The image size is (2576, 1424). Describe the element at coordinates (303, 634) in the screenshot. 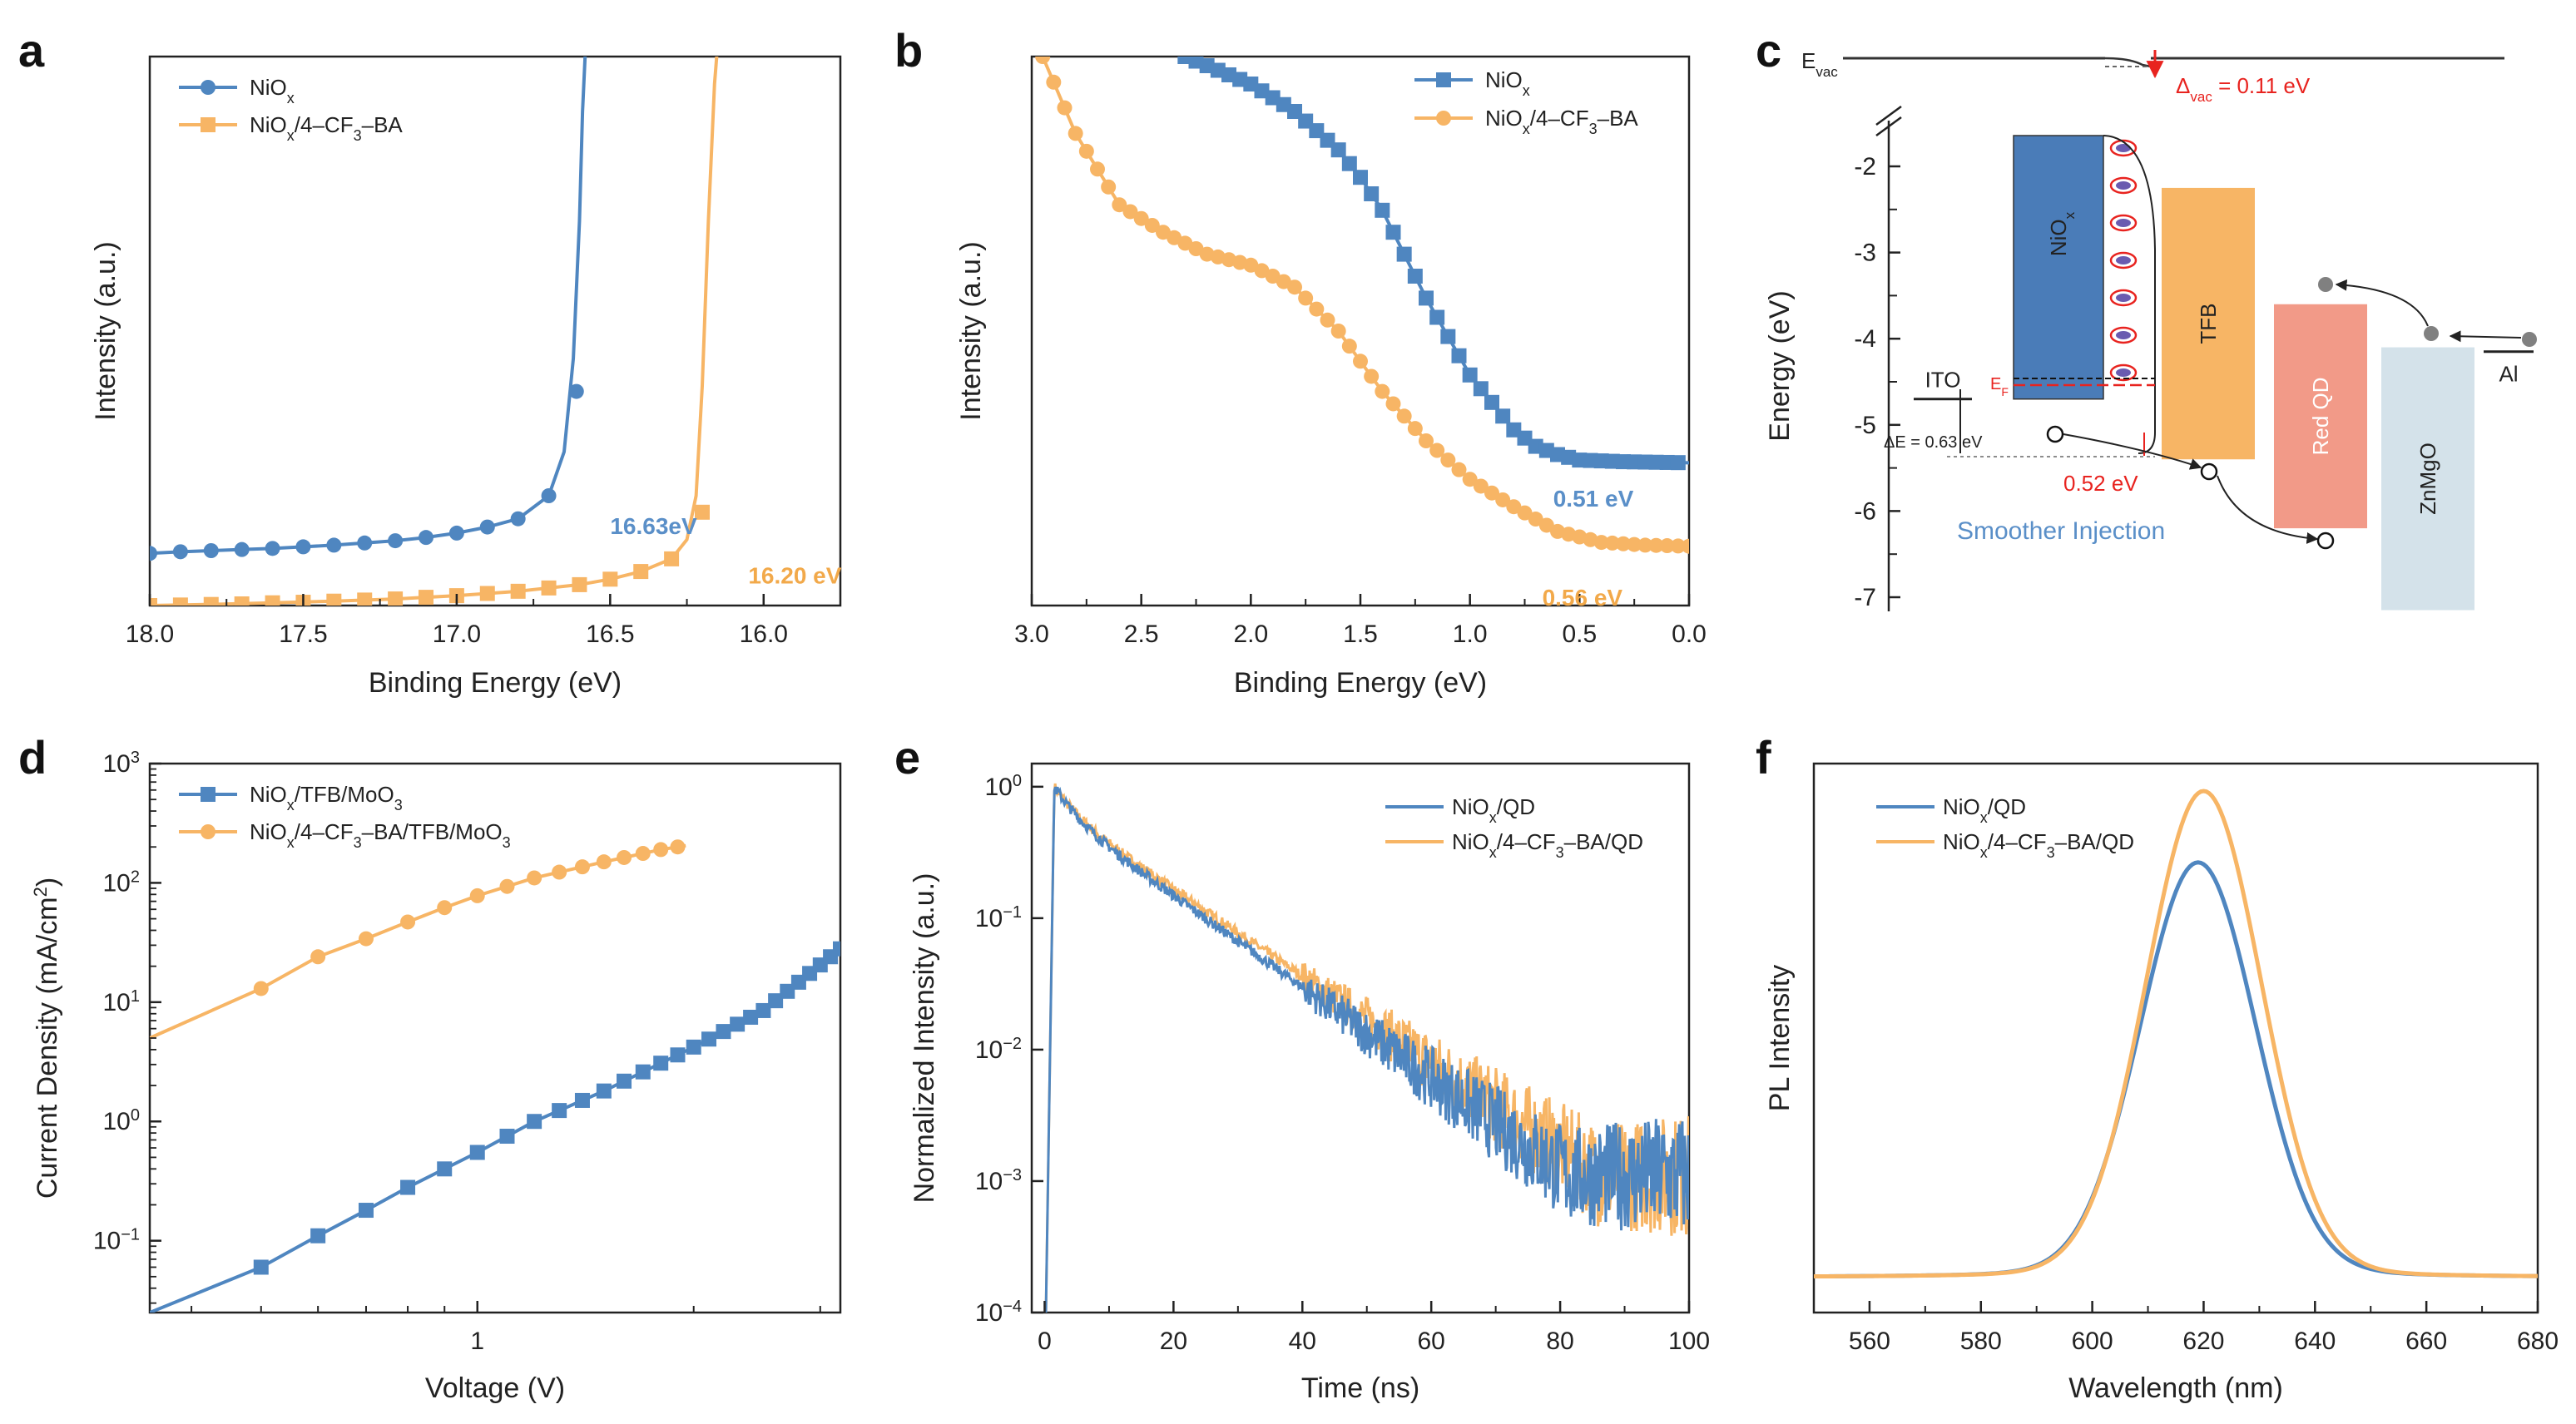

I see `x-tick-label: 17.5` at that location.